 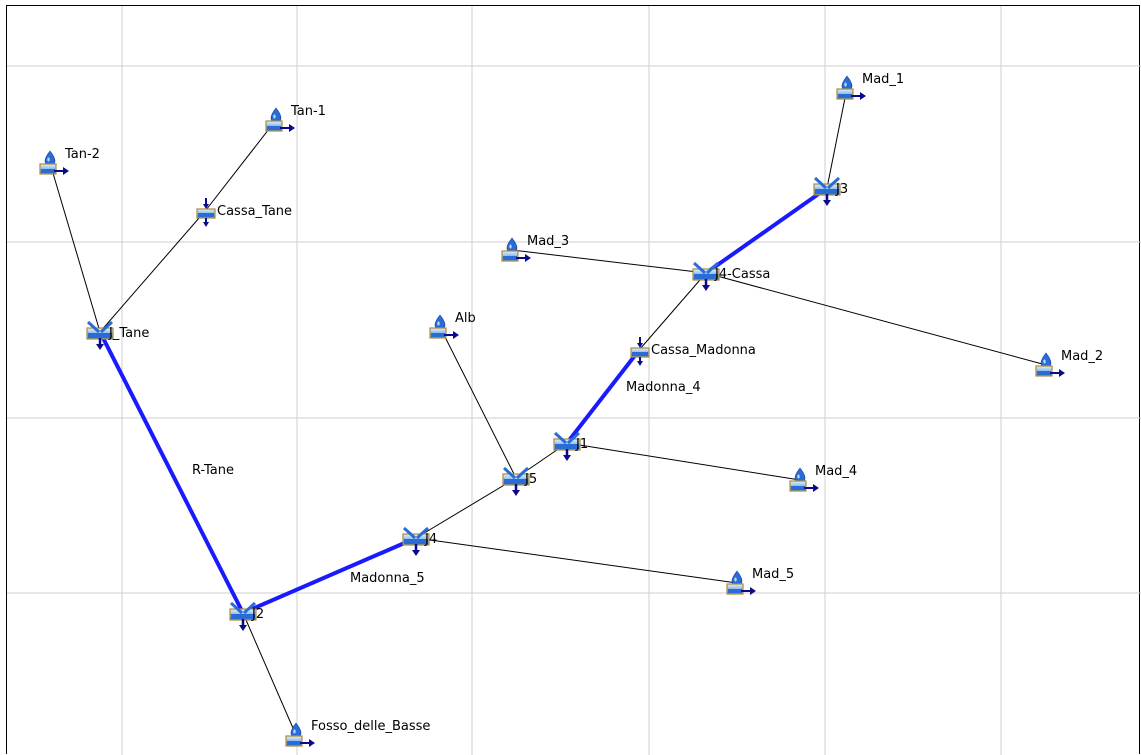 What do you see at coordinates (703, 350) in the screenshot?
I see `node-label: Cassa_Madonna` at bounding box center [703, 350].